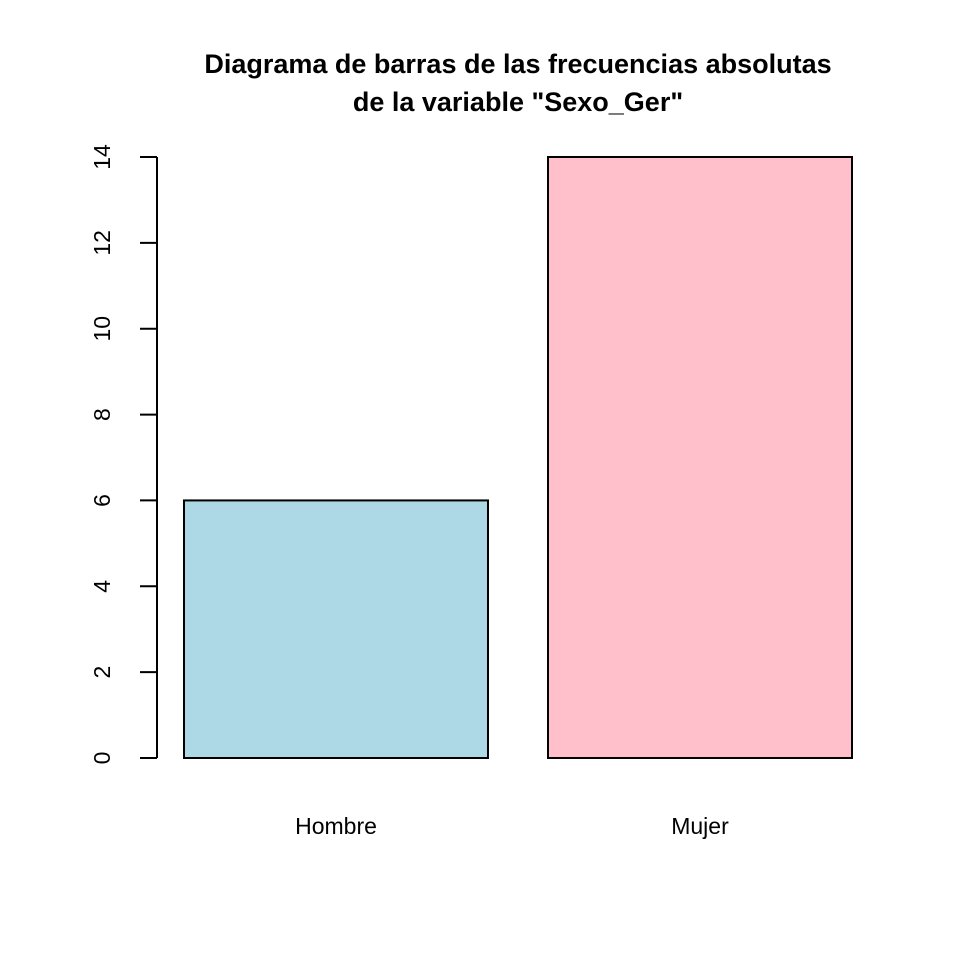 This screenshot has height=960, width=960. Describe the element at coordinates (336, 826) in the screenshot. I see `x-category-label: Hombre` at that location.